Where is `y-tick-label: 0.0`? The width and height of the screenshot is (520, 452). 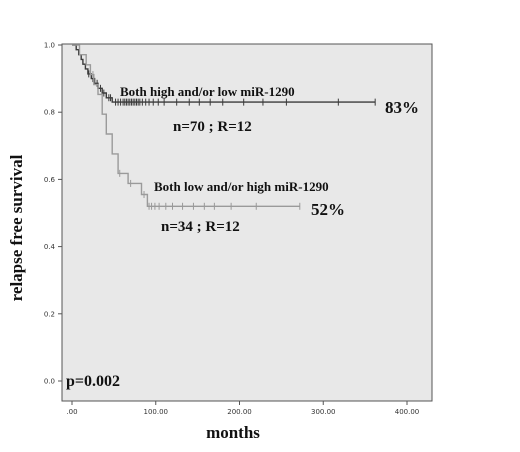
y-tick-label: 0.0 is located at coordinates (49, 382).